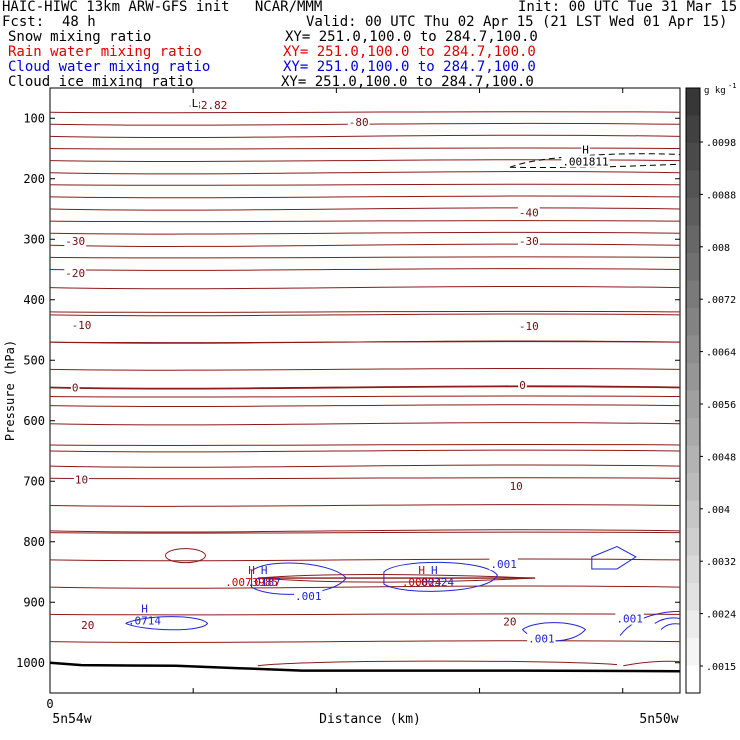  I want to click on y-tick-label: 300, so click(34, 239).